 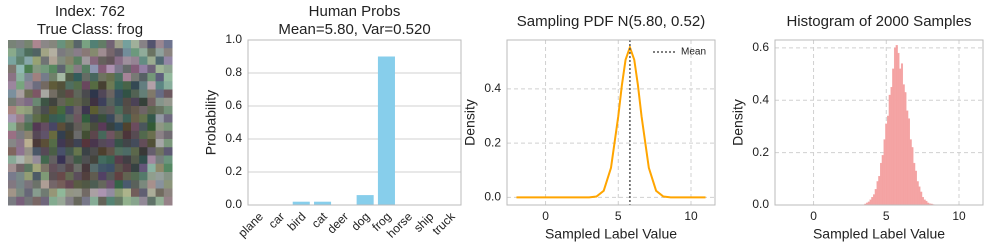 What do you see at coordinates (878, 21) in the screenshot?
I see `chart-title: Histogram of 2000 Samples` at bounding box center [878, 21].